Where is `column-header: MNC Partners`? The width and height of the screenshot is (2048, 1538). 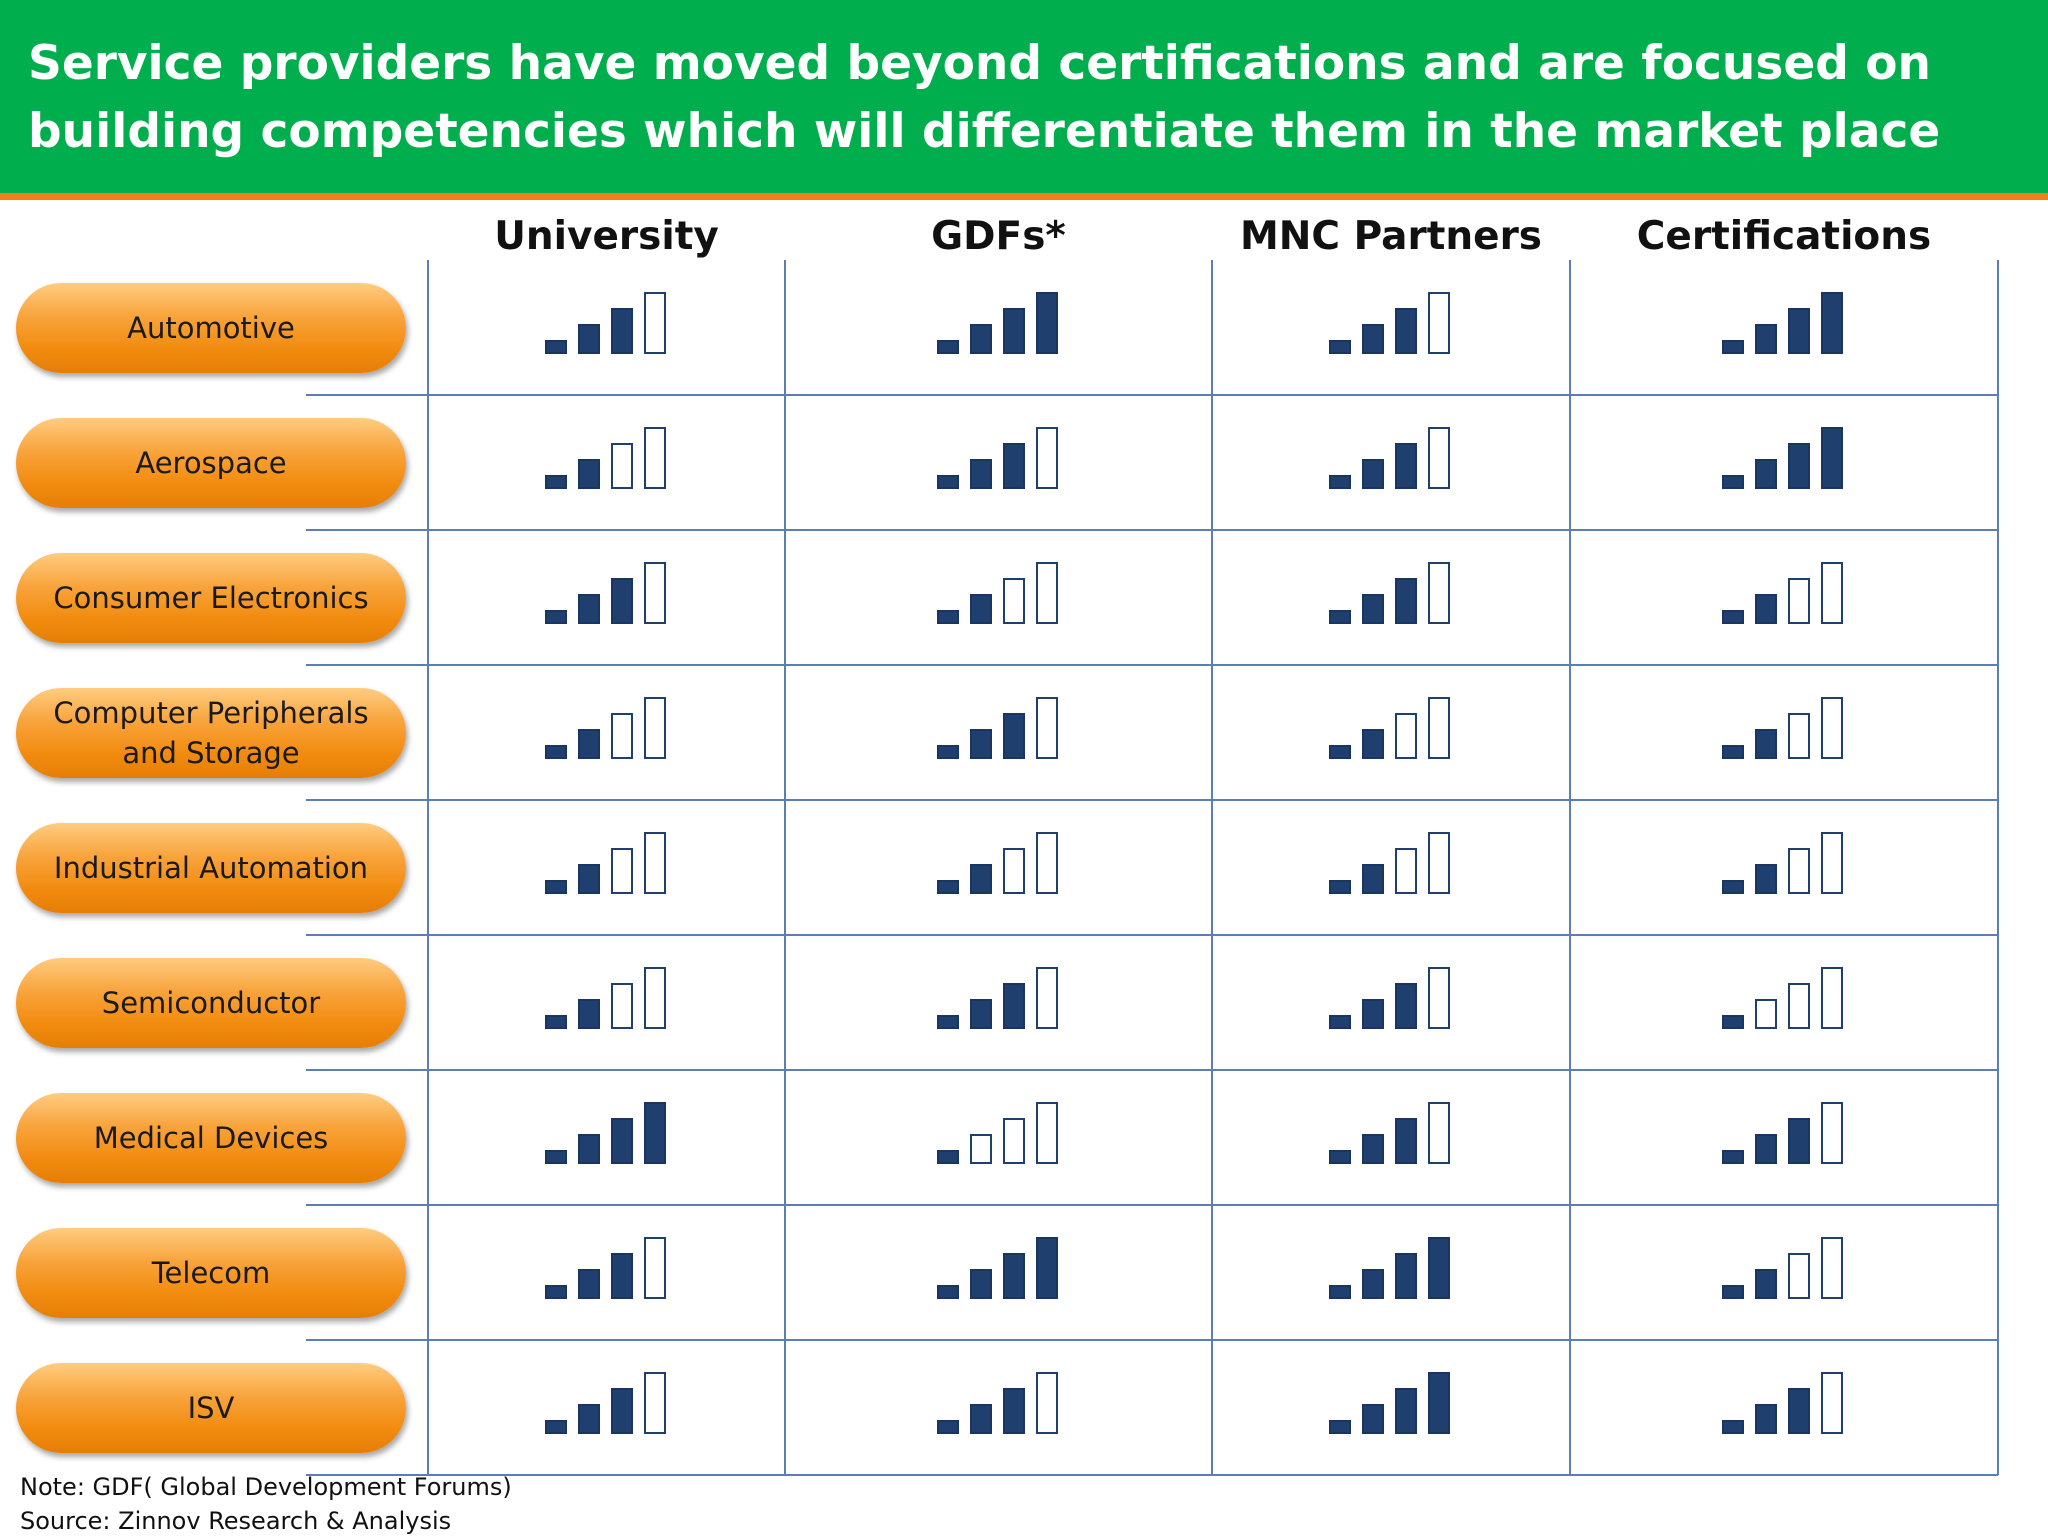
column-header: MNC Partners is located at coordinates (1391, 236).